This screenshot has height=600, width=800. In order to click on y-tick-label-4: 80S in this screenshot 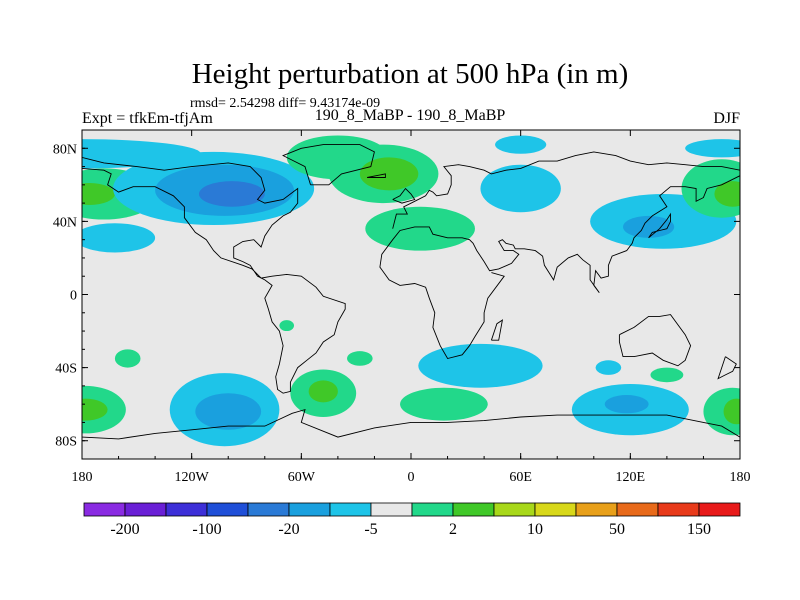, I will do `click(66, 442)`.